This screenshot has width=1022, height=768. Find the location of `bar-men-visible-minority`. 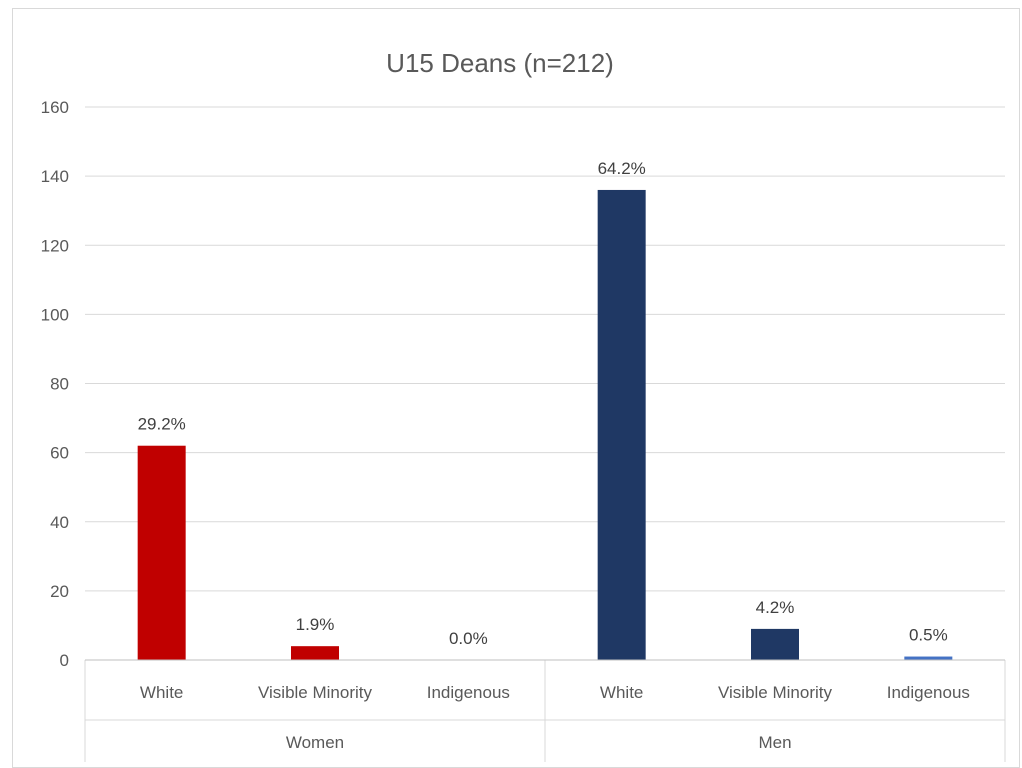

bar-men-visible-minority is located at coordinates (775, 644).